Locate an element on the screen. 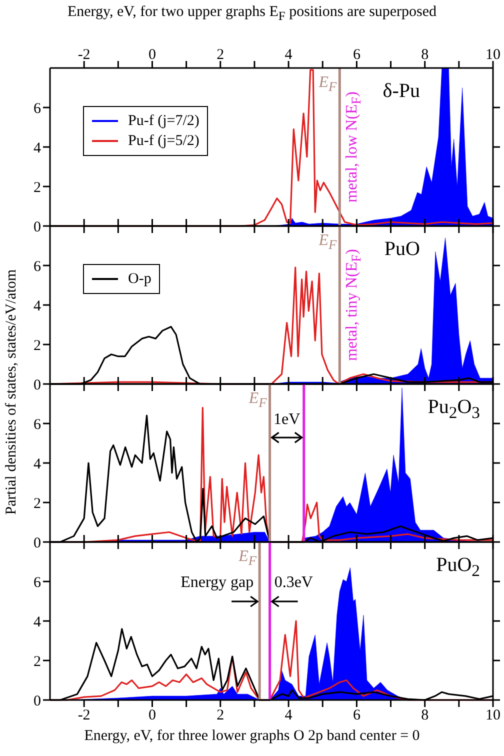  x-tick-label: 10 is located at coordinates (493, 716).